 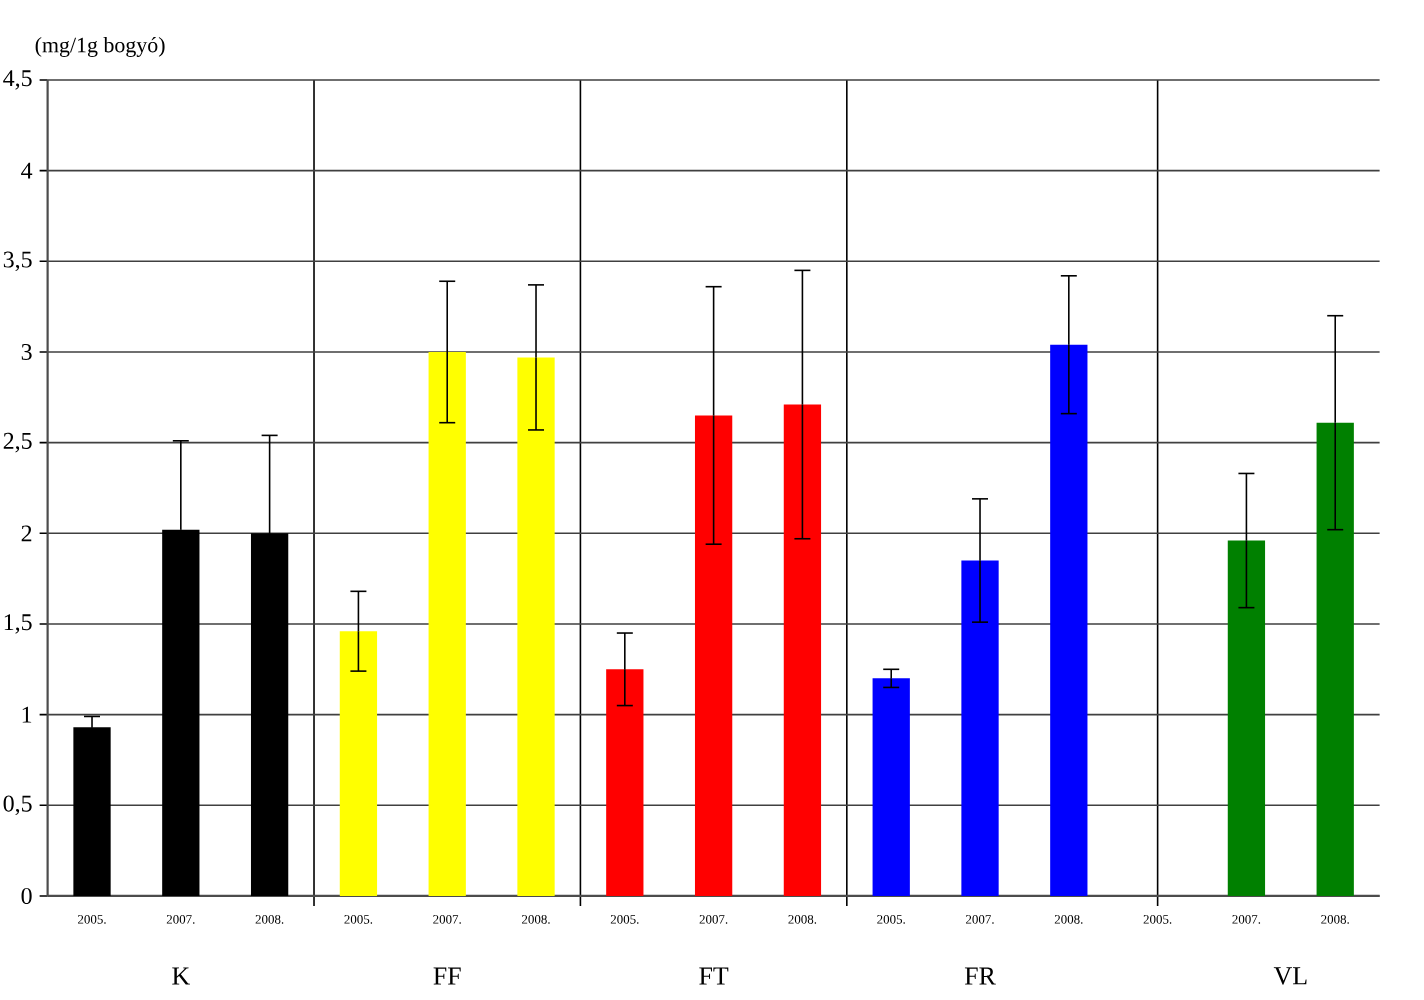 What do you see at coordinates (714, 976) in the screenshot?
I see `text: FT` at bounding box center [714, 976].